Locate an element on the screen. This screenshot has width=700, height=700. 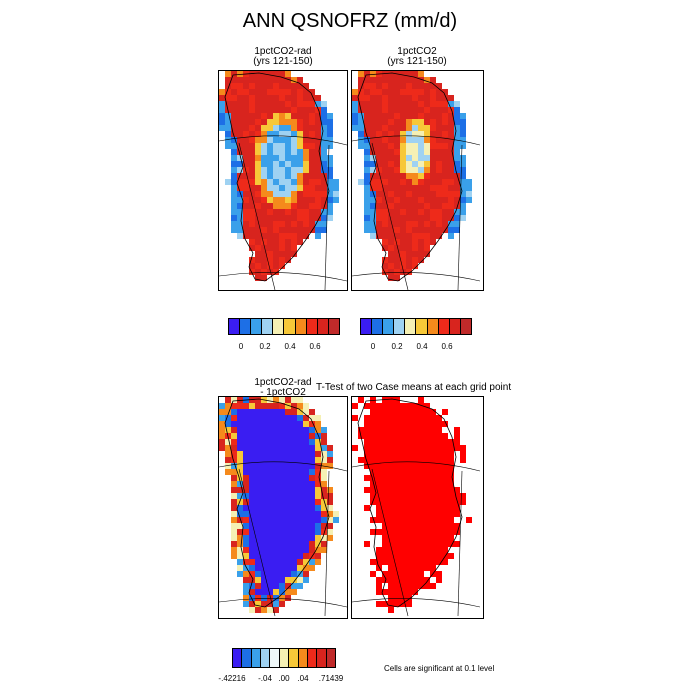
colorbar-1-label: 0.4 is located at coordinates (290, 346).